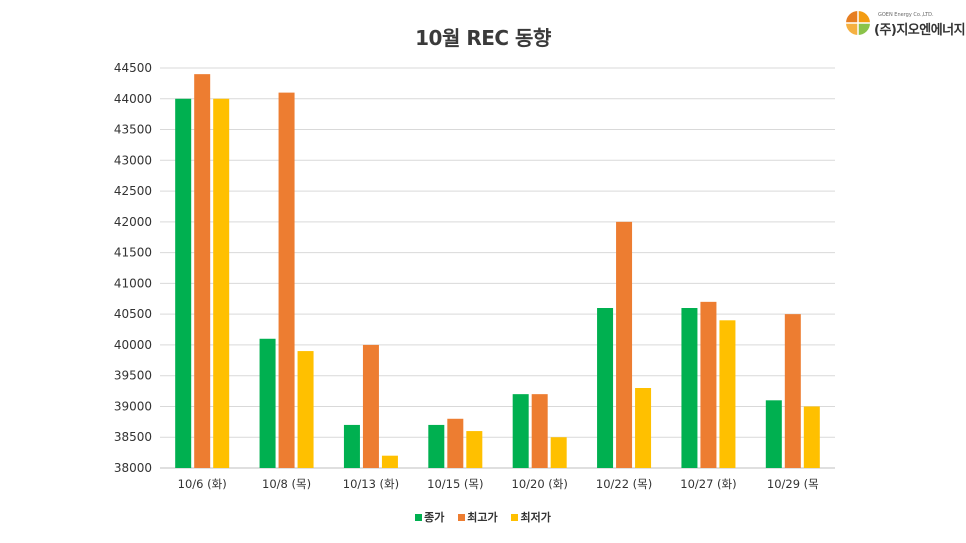 This screenshot has width=966, height=543. Describe the element at coordinates (133, 437) in the screenshot. I see `y-tick-label: 38500` at that location.